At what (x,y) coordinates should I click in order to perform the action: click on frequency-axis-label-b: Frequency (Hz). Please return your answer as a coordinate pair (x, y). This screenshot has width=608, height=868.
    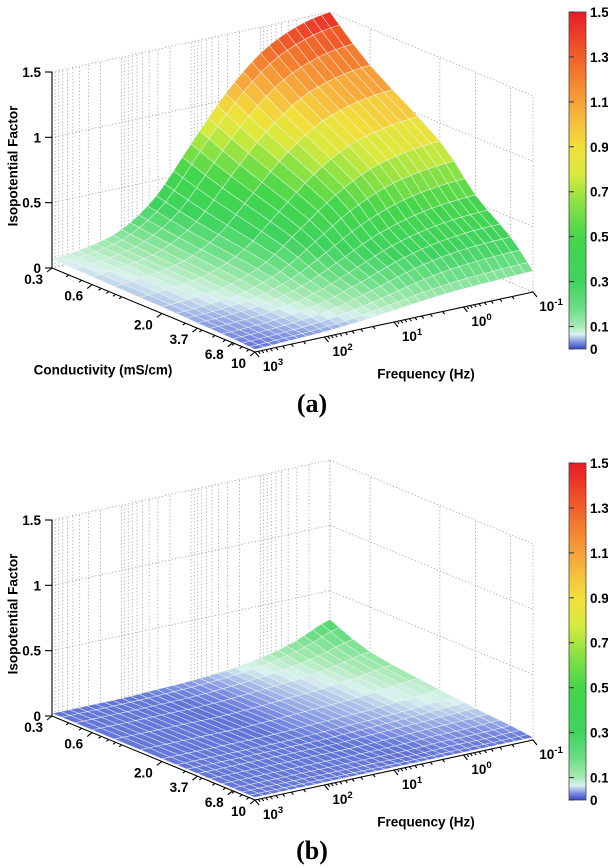
    Looking at the image, I should click on (426, 822).